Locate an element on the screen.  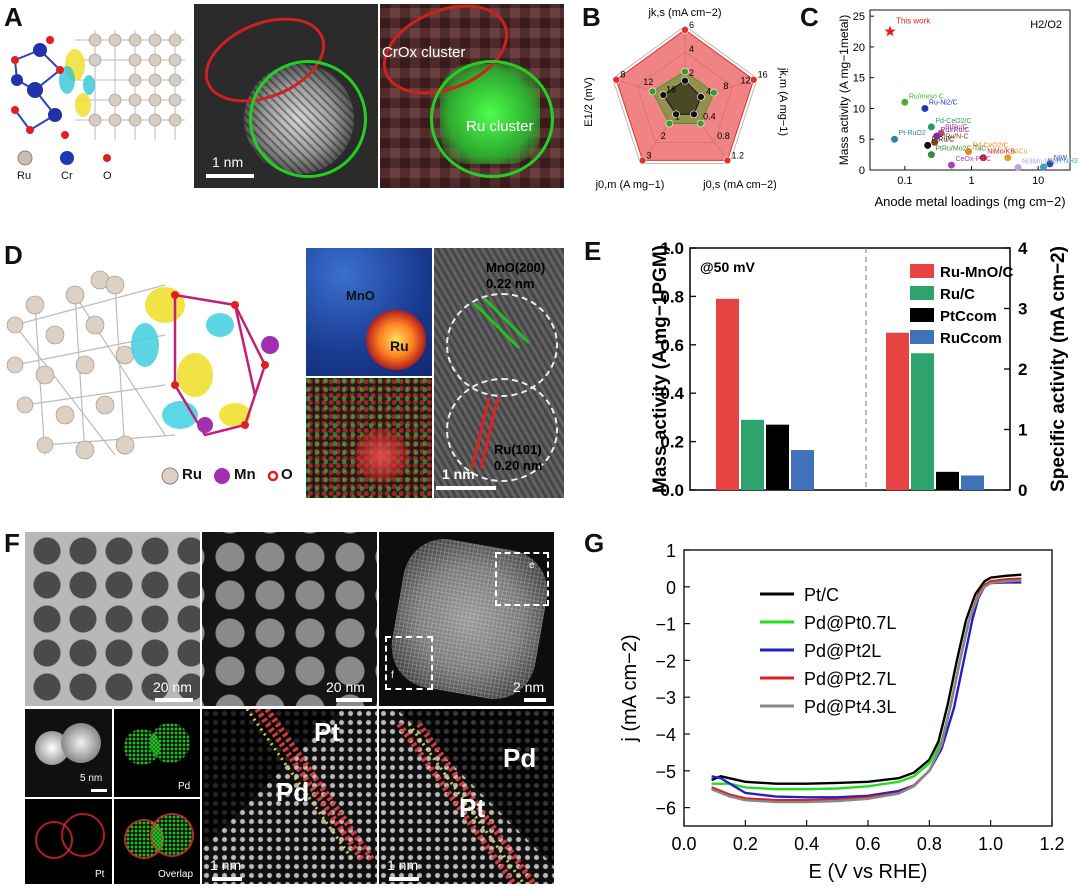
radar-label-bottom-right: j0,s (mA cm−2) is located at coordinates (739, 185).